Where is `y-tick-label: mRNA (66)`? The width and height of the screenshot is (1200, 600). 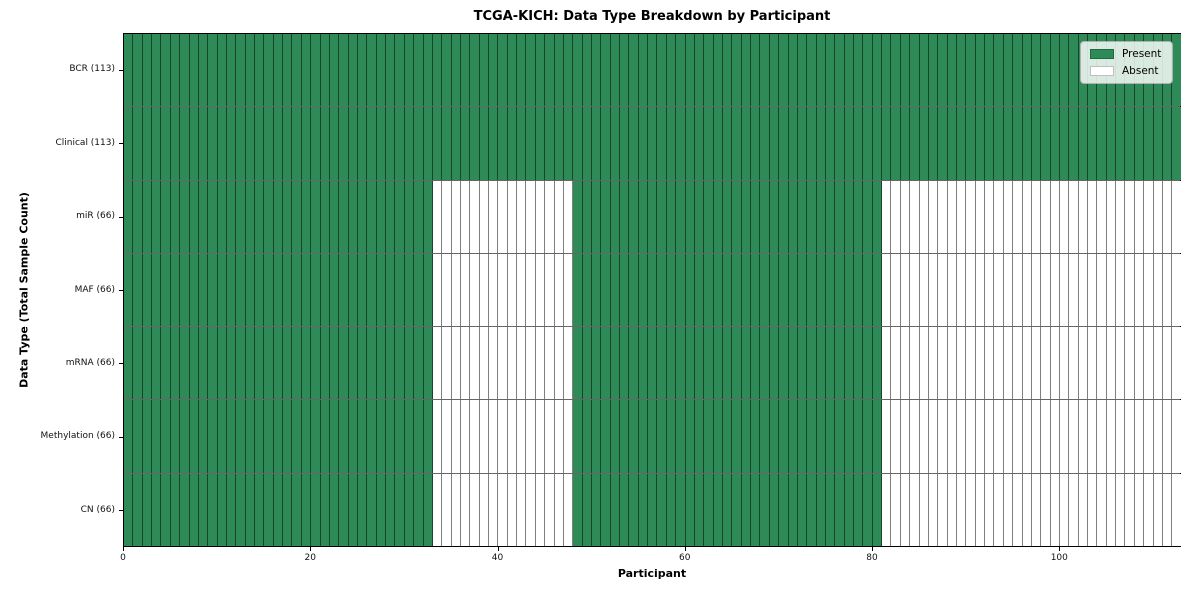
y-tick-label: mRNA (66) is located at coordinates (90, 362).